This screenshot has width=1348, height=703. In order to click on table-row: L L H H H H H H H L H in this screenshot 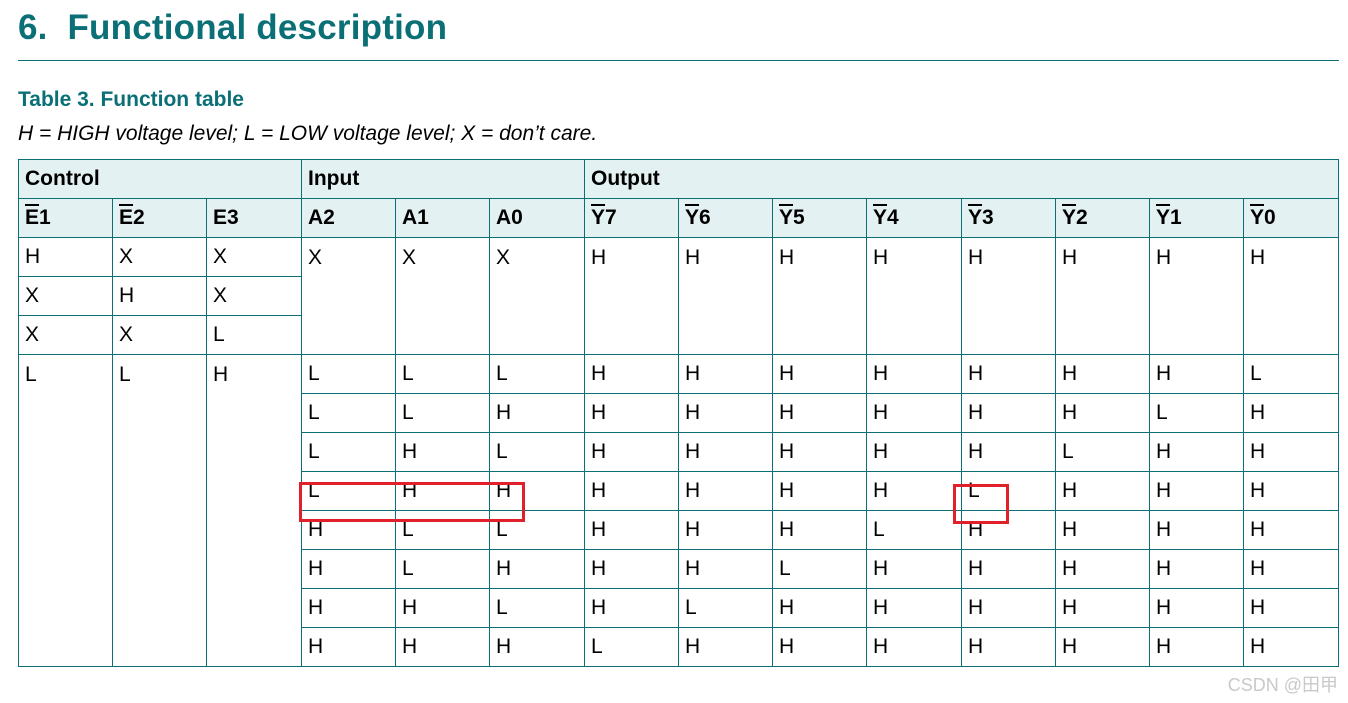, I will do `click(679, 413)`.